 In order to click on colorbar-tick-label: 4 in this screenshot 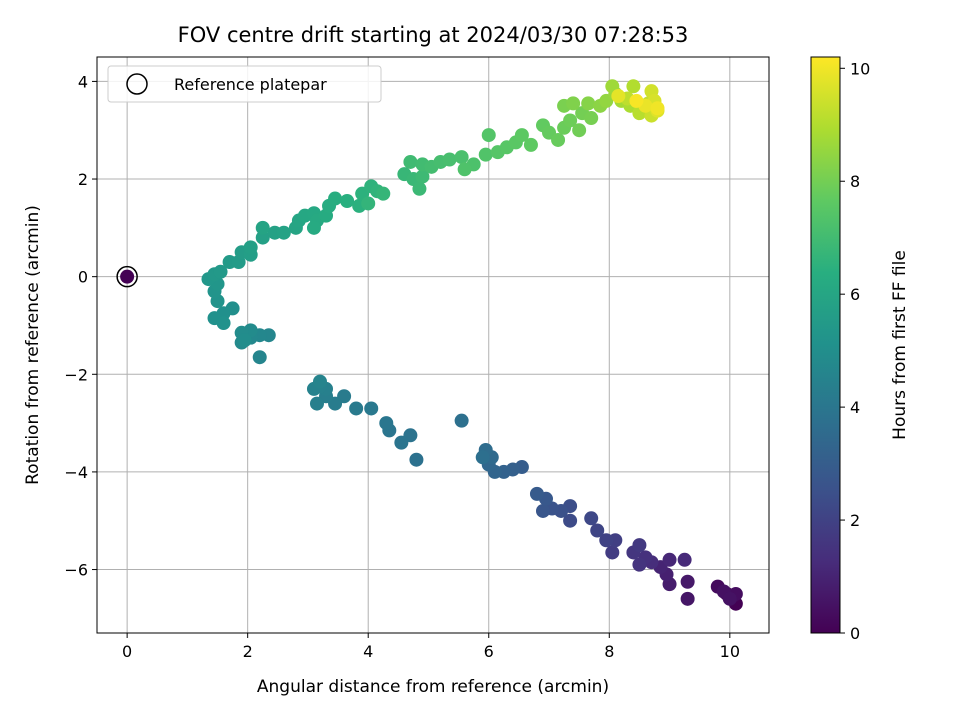, I will do `click(855, 407)`.